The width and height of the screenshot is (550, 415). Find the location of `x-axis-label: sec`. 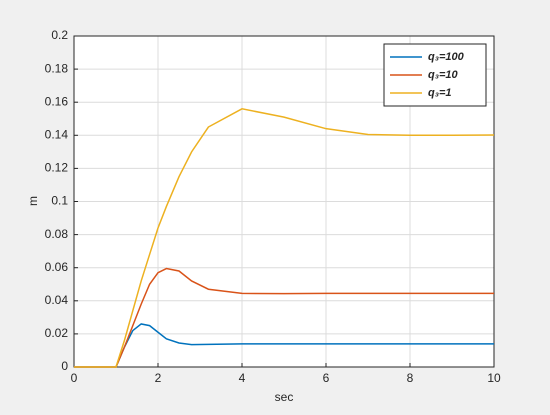

x-axis-label: sec is located at coordinates (284, 397).